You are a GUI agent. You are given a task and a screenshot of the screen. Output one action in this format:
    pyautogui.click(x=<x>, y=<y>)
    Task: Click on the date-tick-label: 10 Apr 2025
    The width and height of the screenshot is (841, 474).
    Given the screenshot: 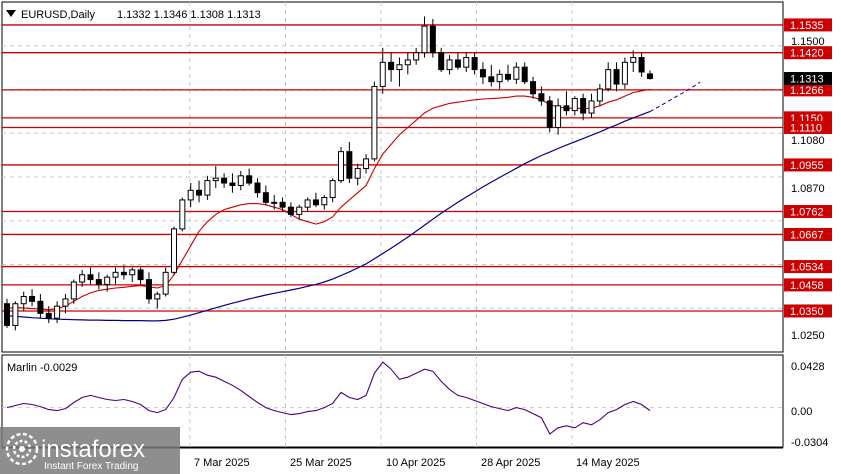 What is the action you would take?
    pyautogui.click(x=415, y=463)
    